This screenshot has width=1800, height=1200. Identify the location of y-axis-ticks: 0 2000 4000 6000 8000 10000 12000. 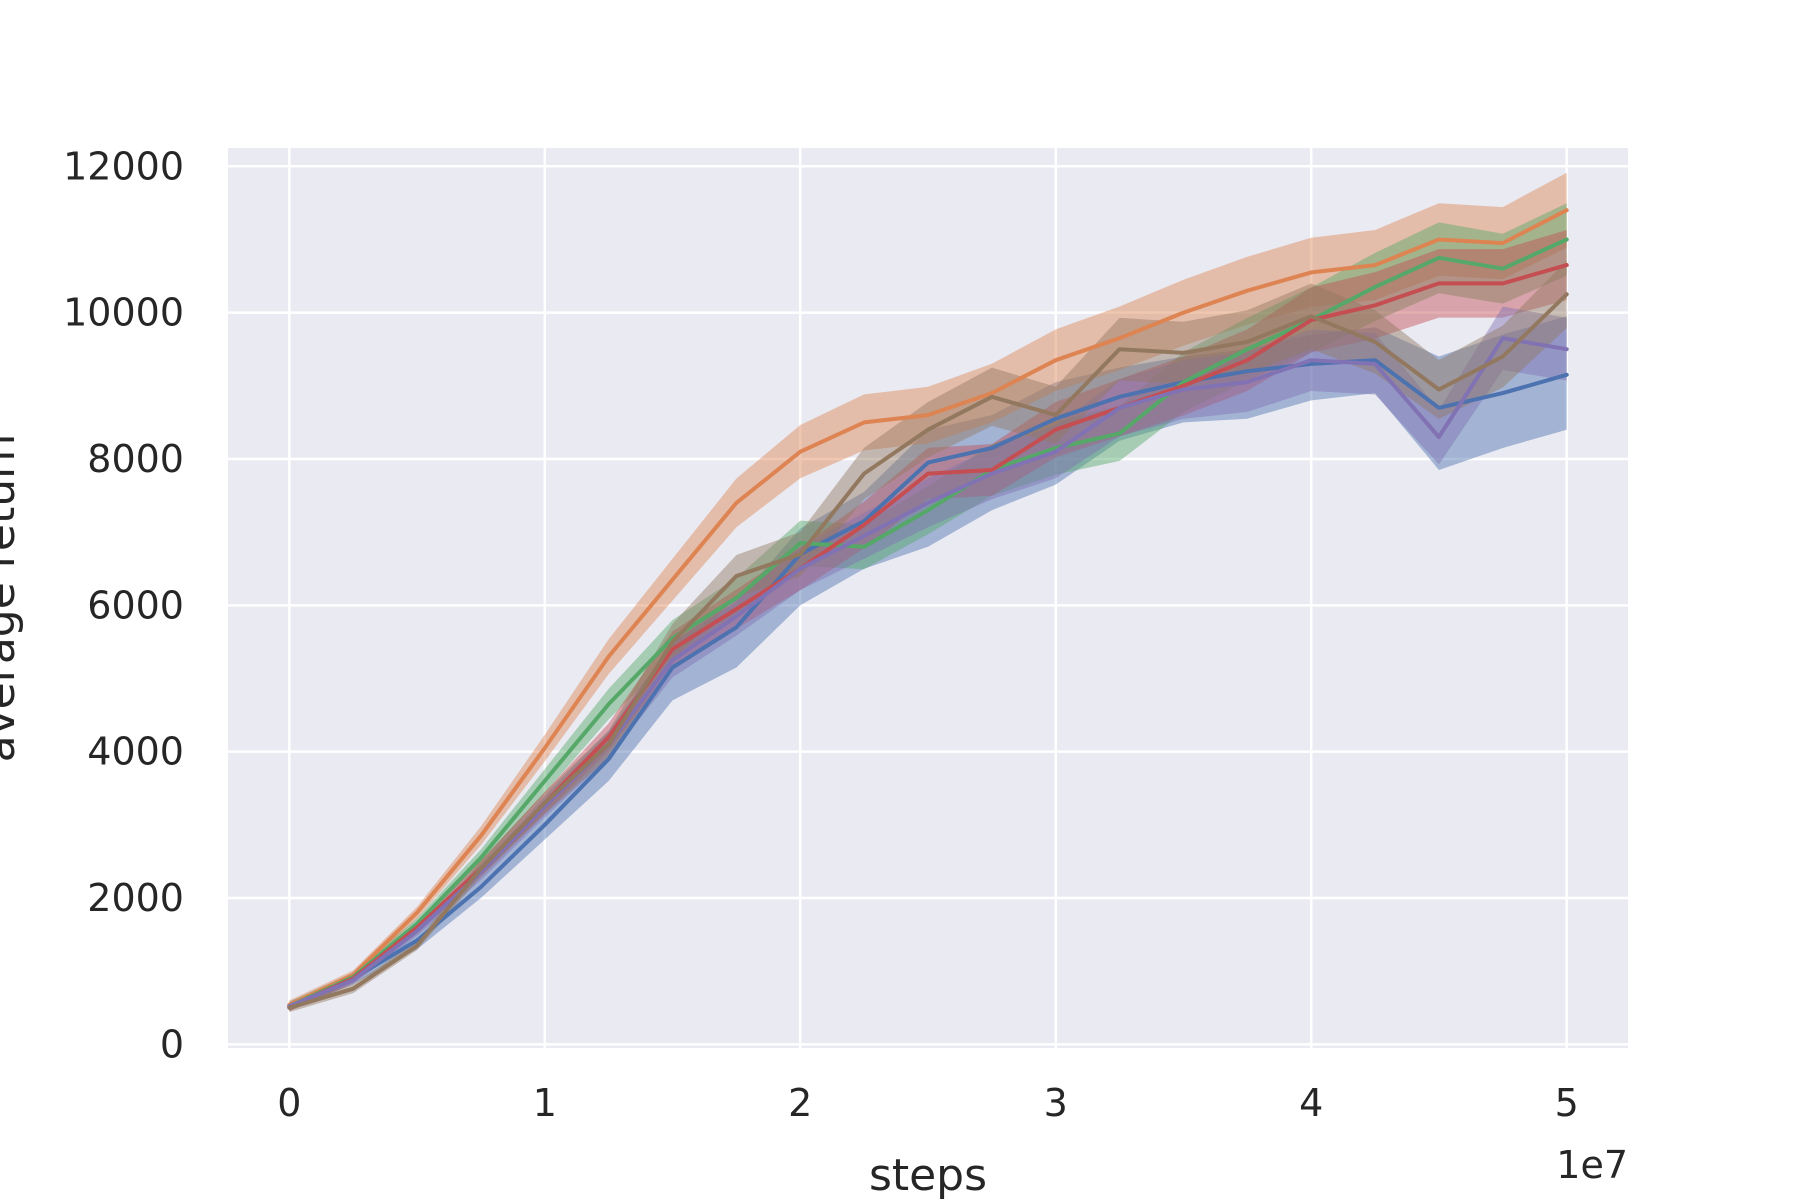
(123, 605).